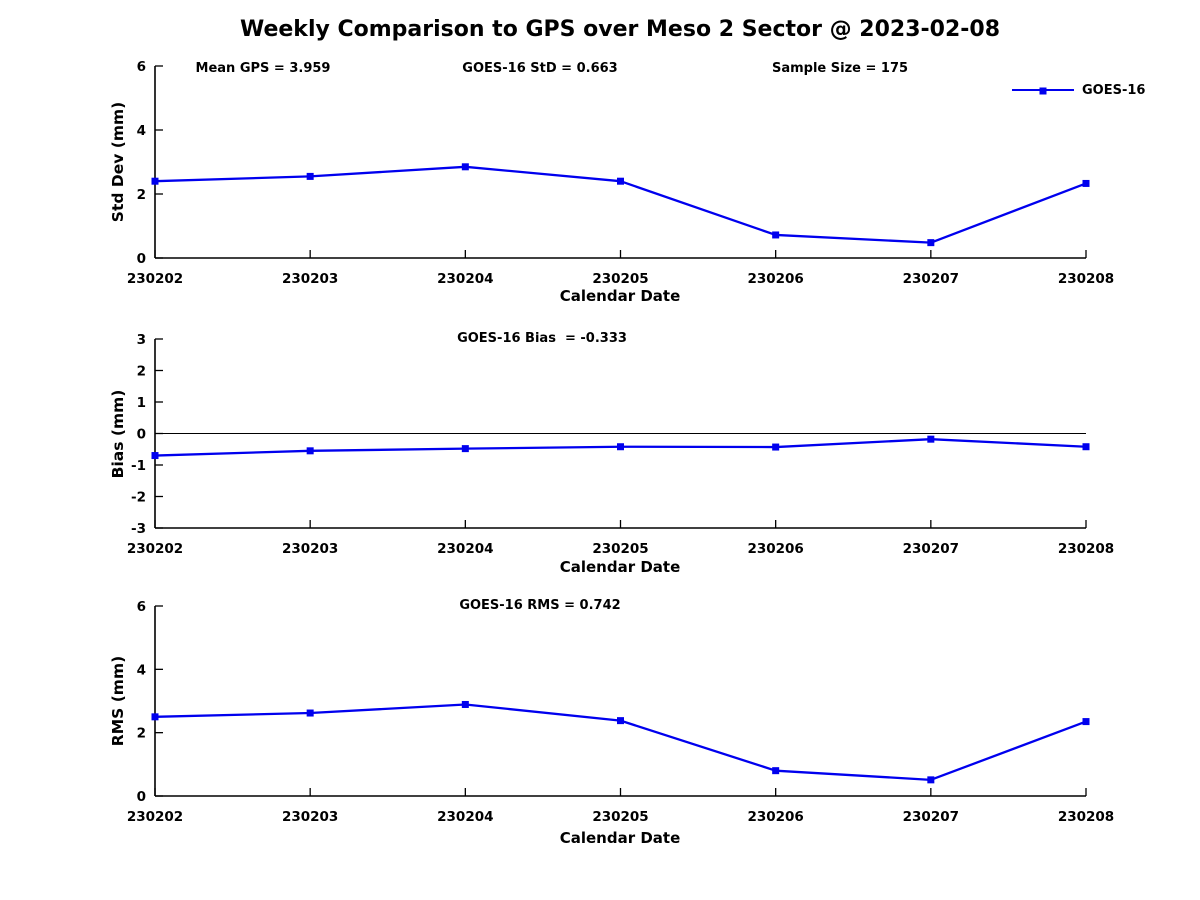 This screenshot has height=900, width=1200. What do you see at coordinates (1114, 90) in the screenshot?
I see `legend-label: GOES-16` at bounding box center [1114, 90].